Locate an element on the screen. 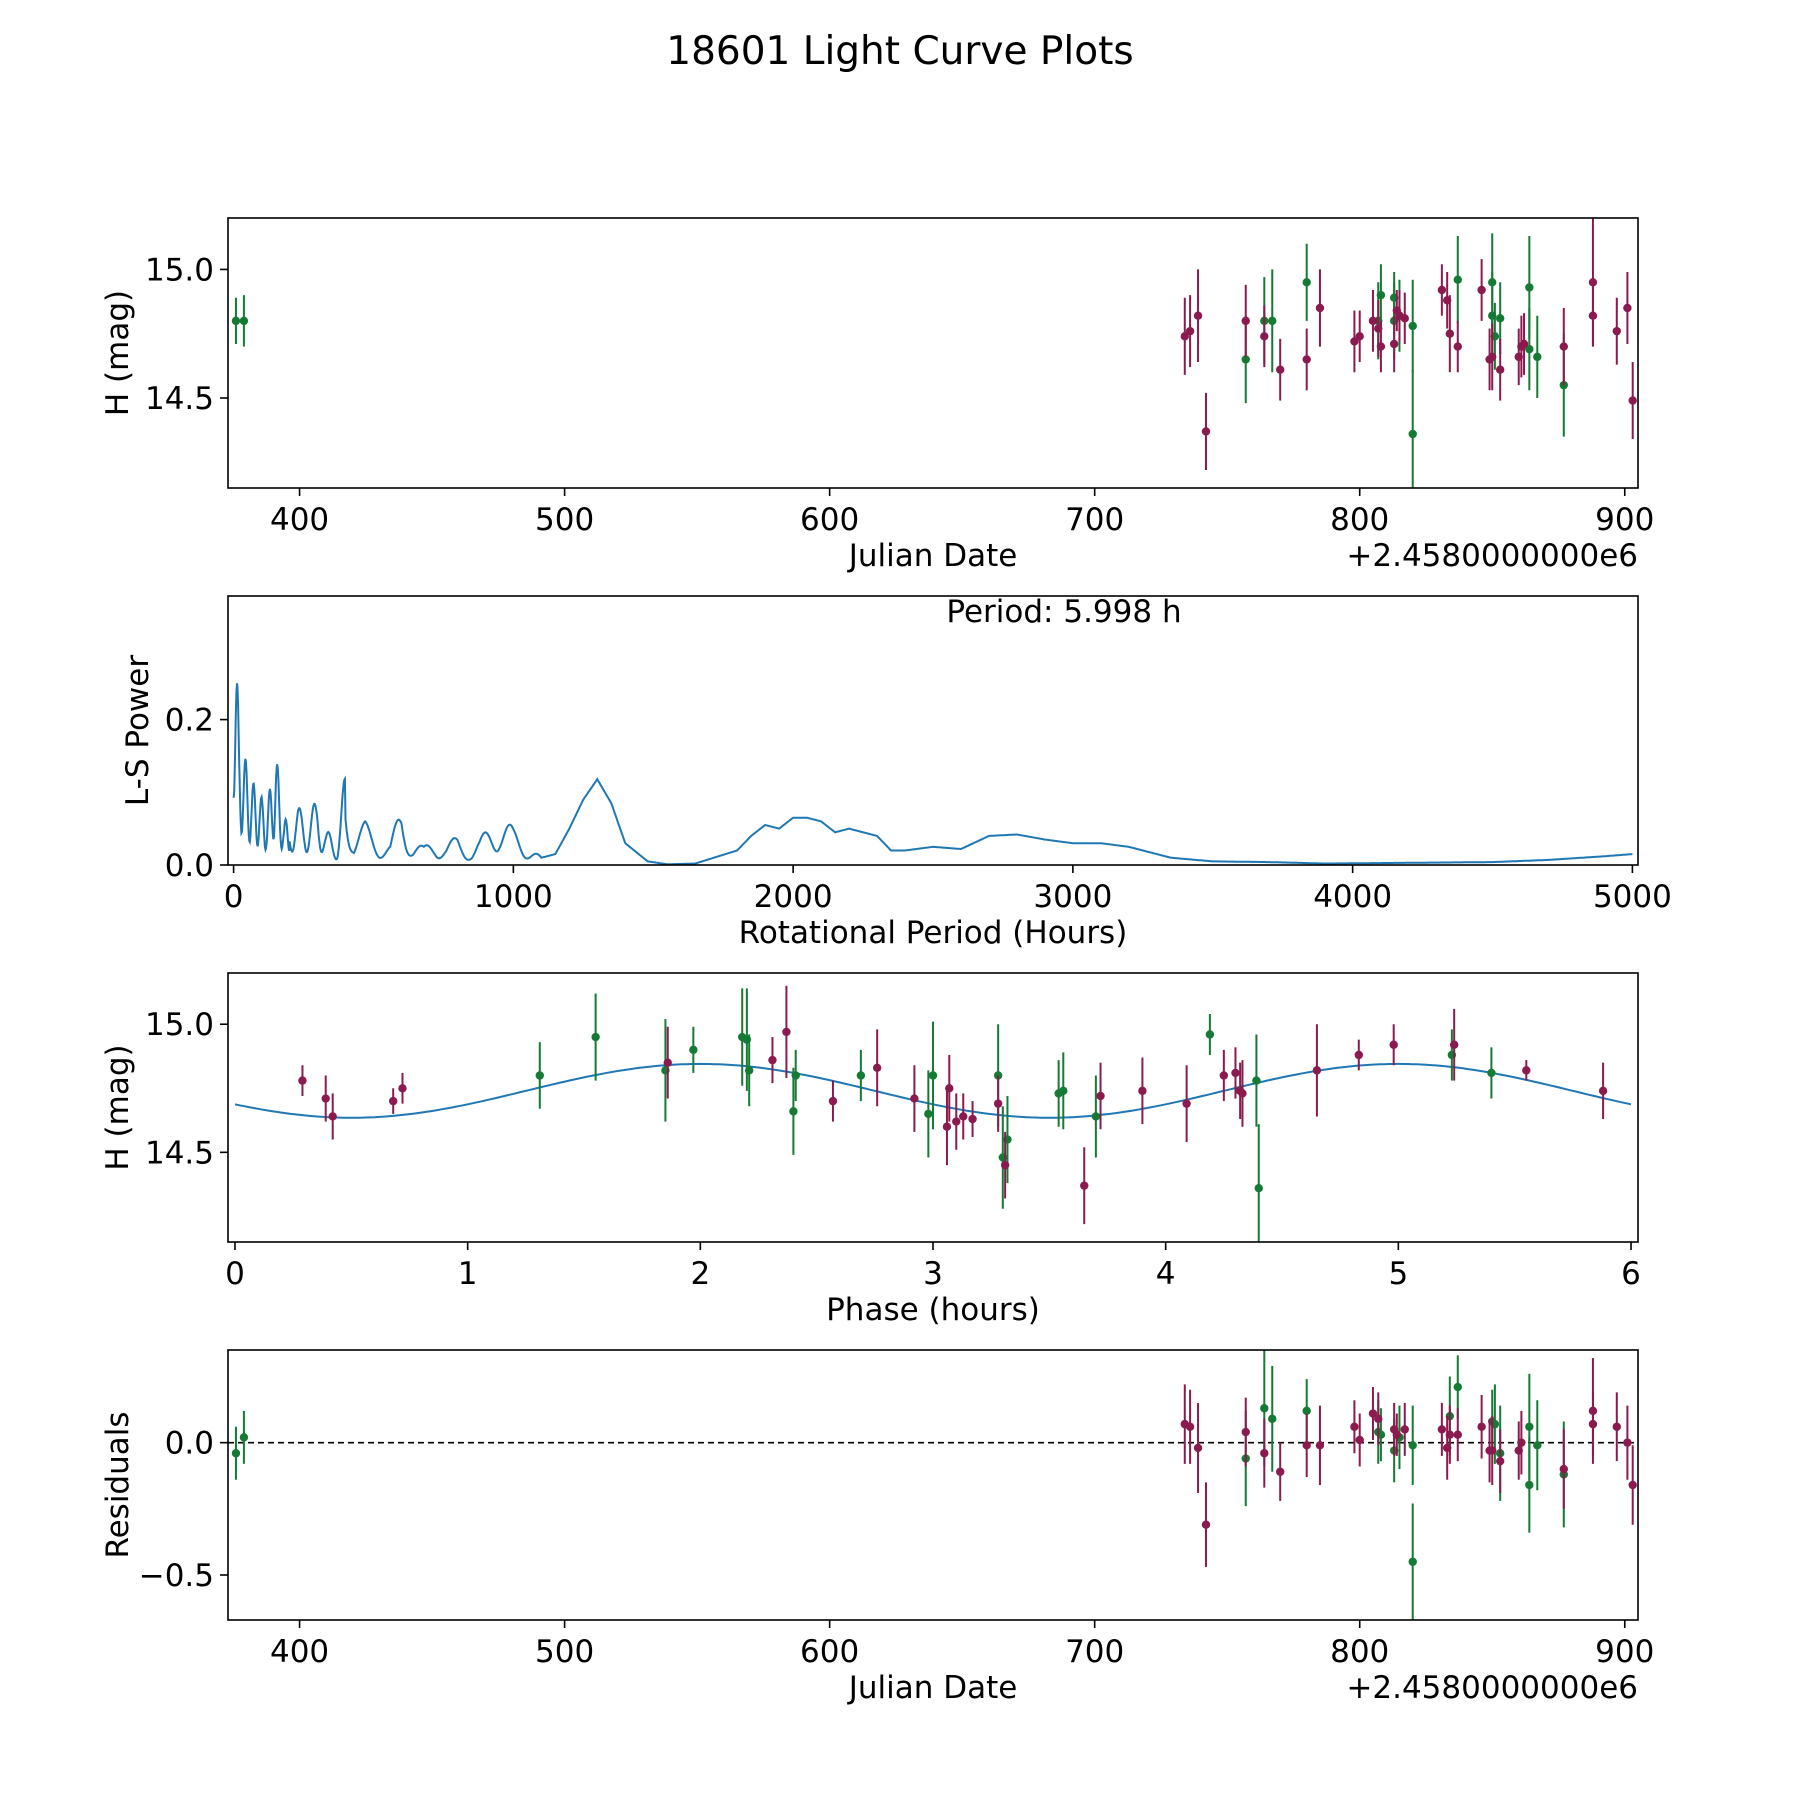 The image size is (1800, 1800). x-tick-label: 400 is located at coordinates (299, 1652).